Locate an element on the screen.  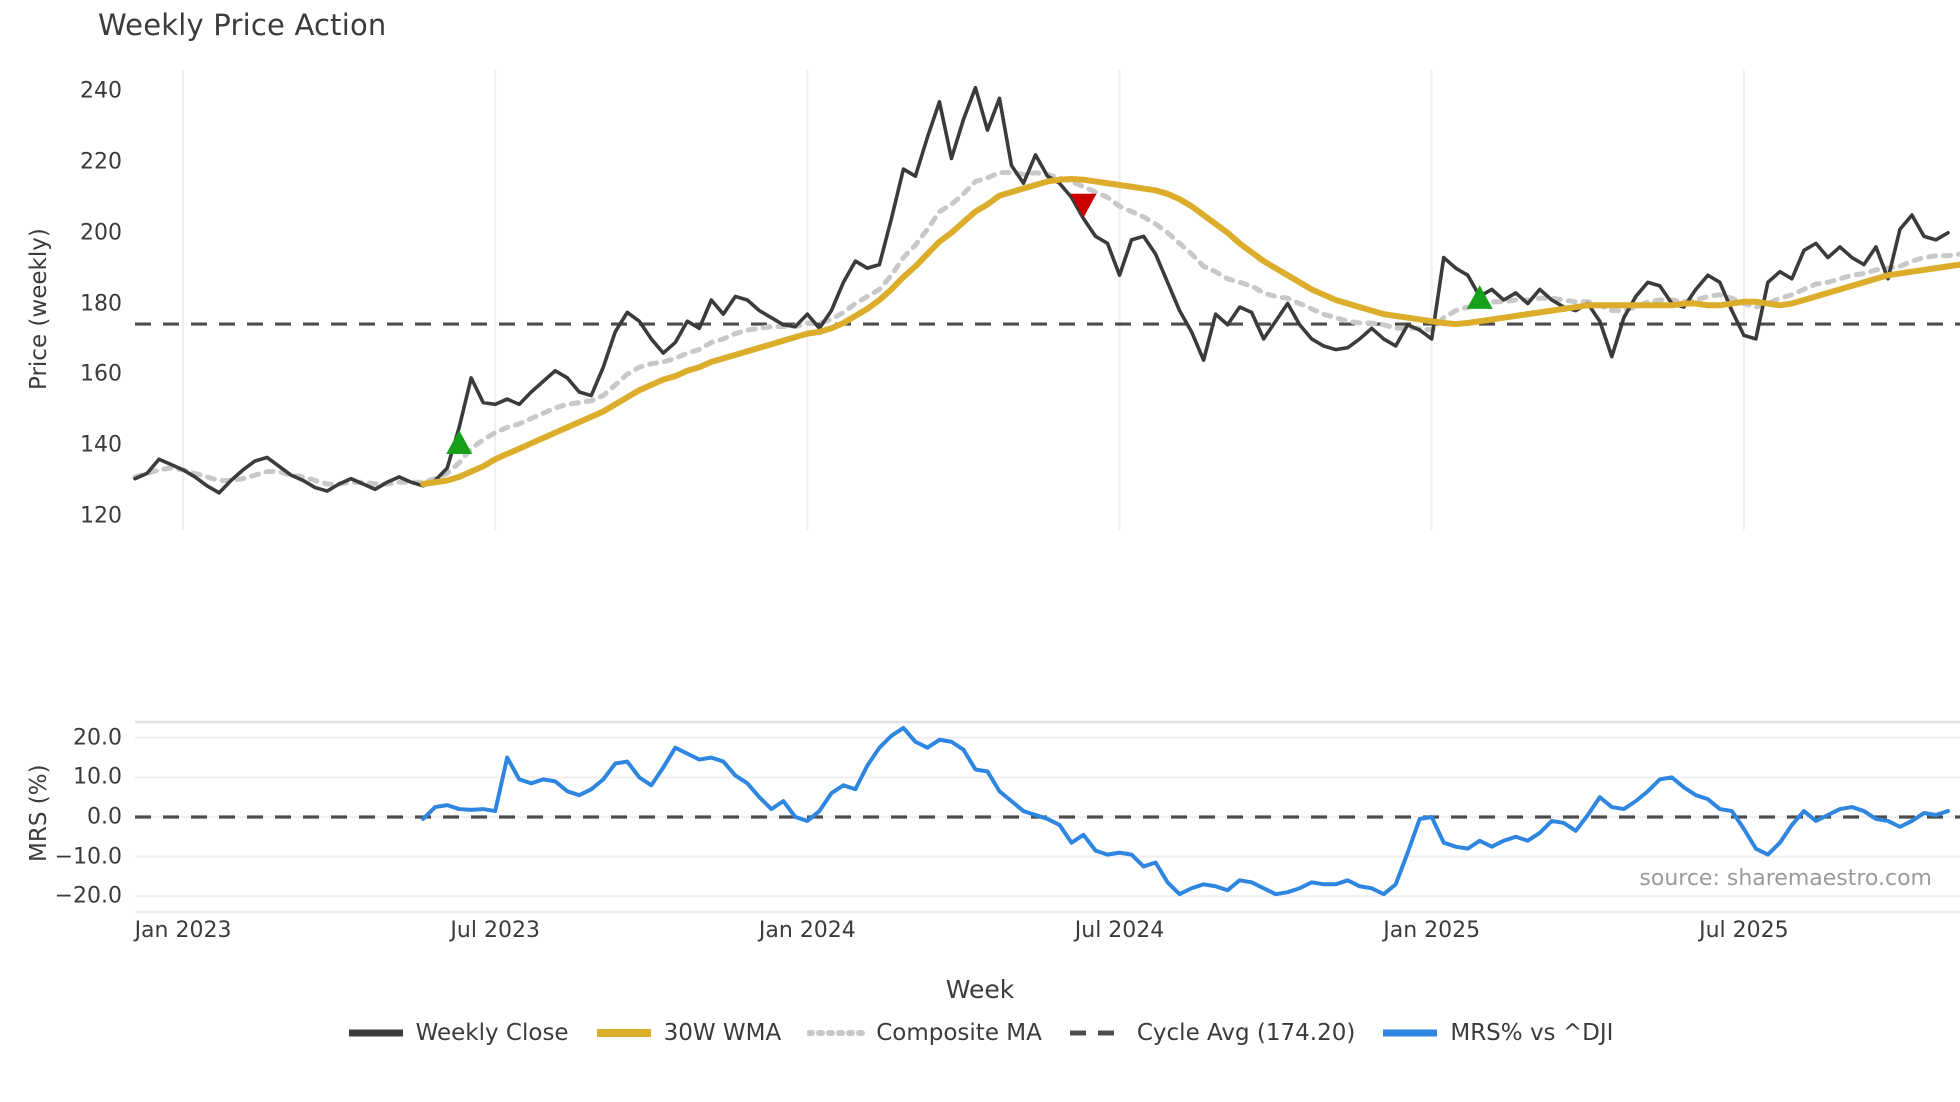
xtick-3: Jul 2024 is located at coordinates (1119, 930).